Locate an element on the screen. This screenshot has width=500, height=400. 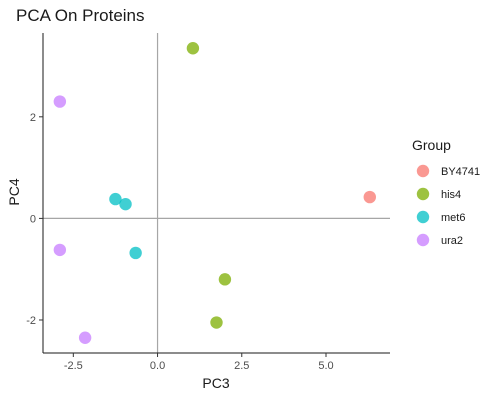
y-tick-label: -2 is located at coordinates (31, 321).